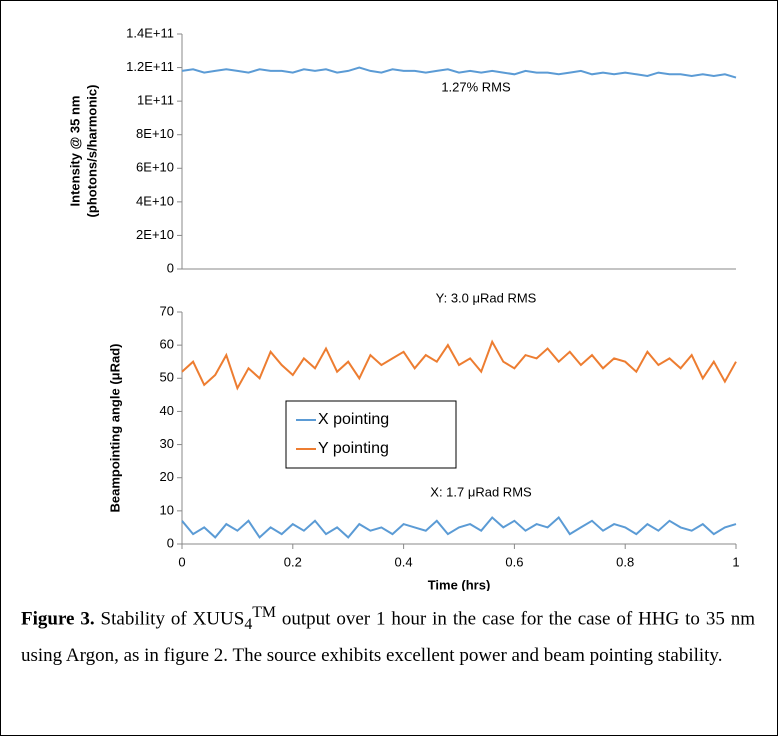 Image resolution: width=778 pixels, height=736 pixels. I want to click on y-tick-label: 20, so click(167, 476).